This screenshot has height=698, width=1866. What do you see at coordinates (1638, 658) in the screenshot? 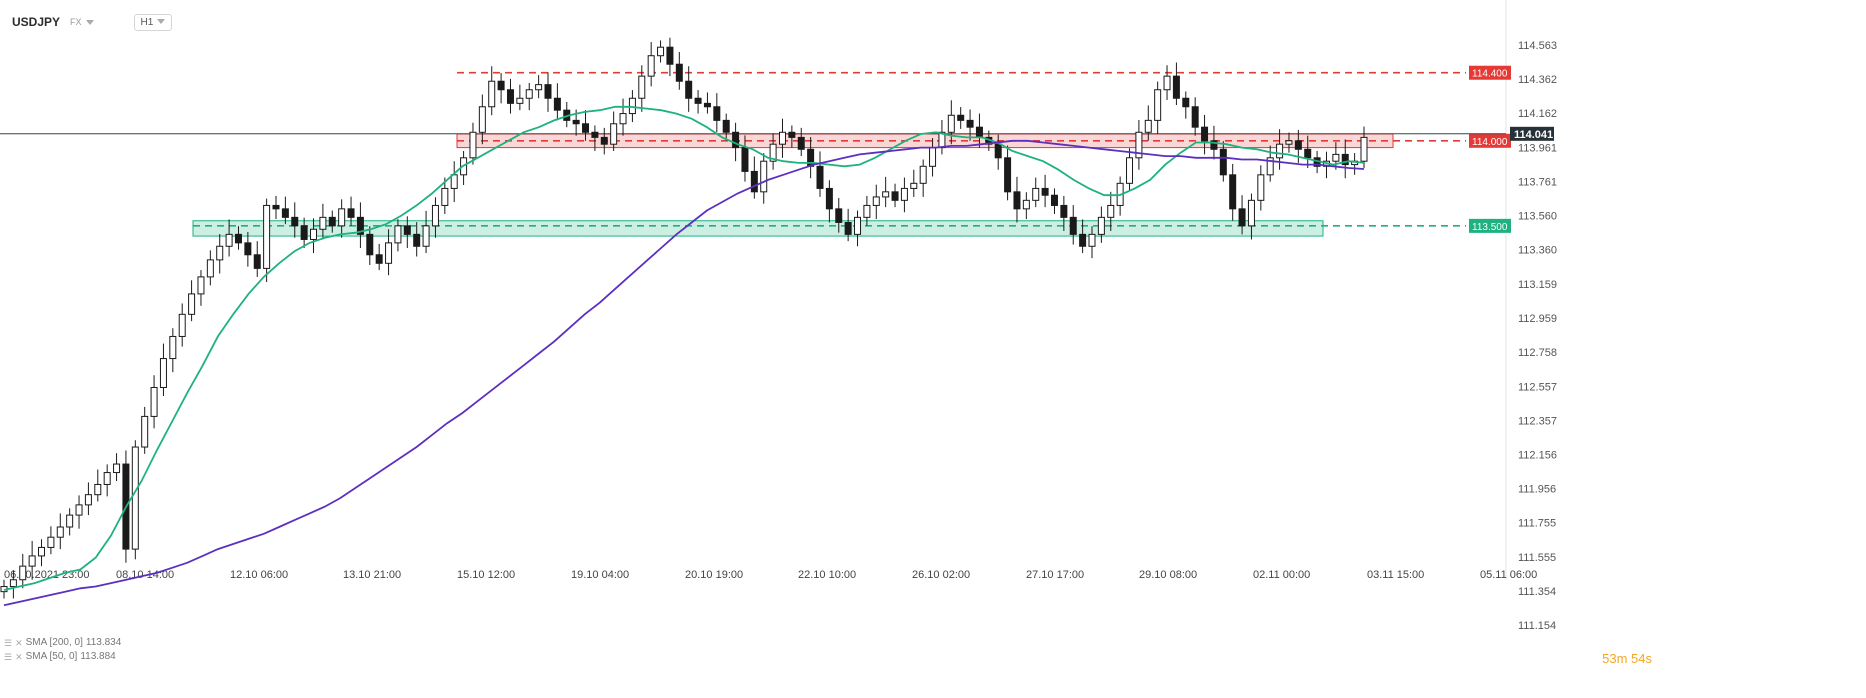
I see `countdown-seconds: 54` at bounding box center [1638, 658].